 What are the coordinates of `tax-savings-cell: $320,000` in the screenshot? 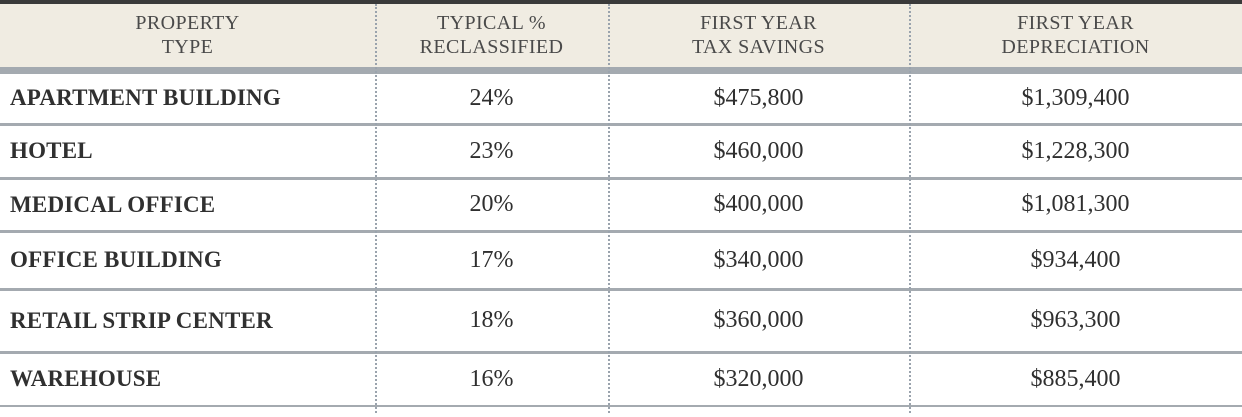 It's located at (758, 379).